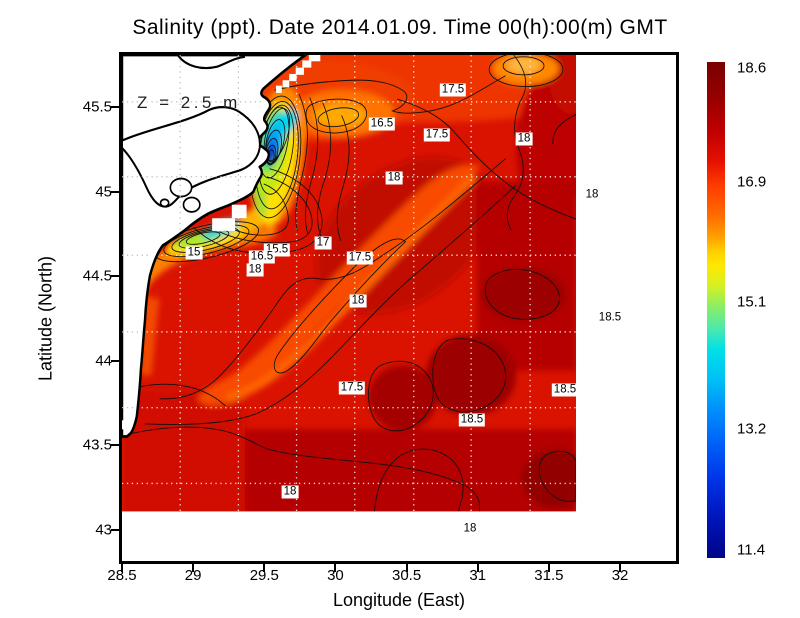 This screenshot has height=618, width=800. What do you see at coordinates (752, 302) in the screenshot?
I see `colorbar-tick-label: 15.1` at bounding box center [752, 302].